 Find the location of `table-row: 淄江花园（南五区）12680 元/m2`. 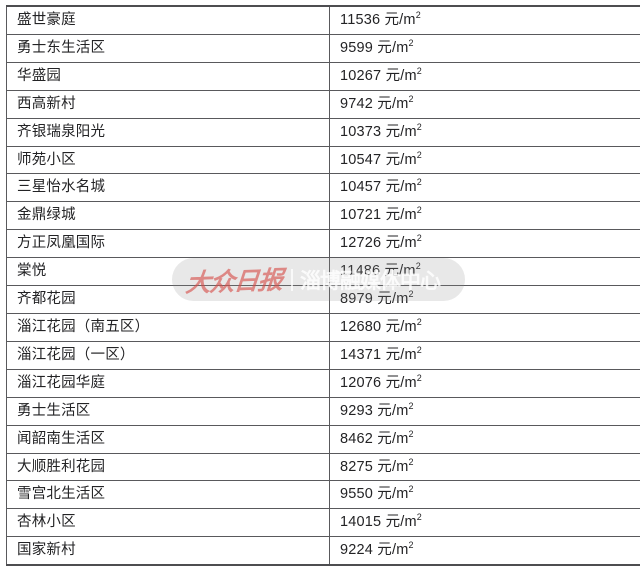

table-row: 淄江花园（南五区）12680 元/m2 is located at coordinates (323, 327).